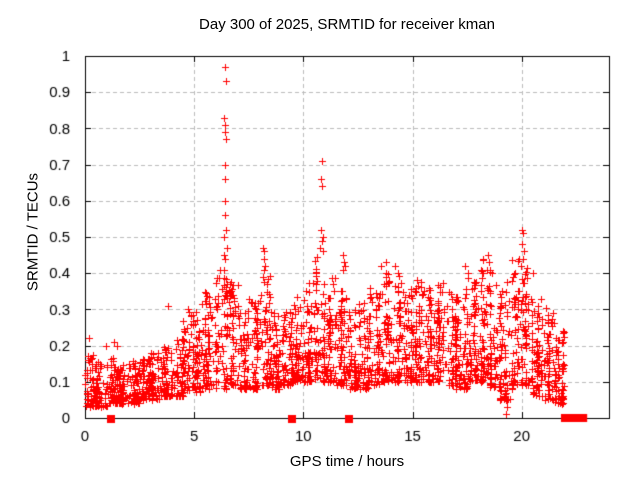  Describe the element at coordinates (347, 461) in the screenshot. I see `x-axis-label: GPS time / hours` at that location.